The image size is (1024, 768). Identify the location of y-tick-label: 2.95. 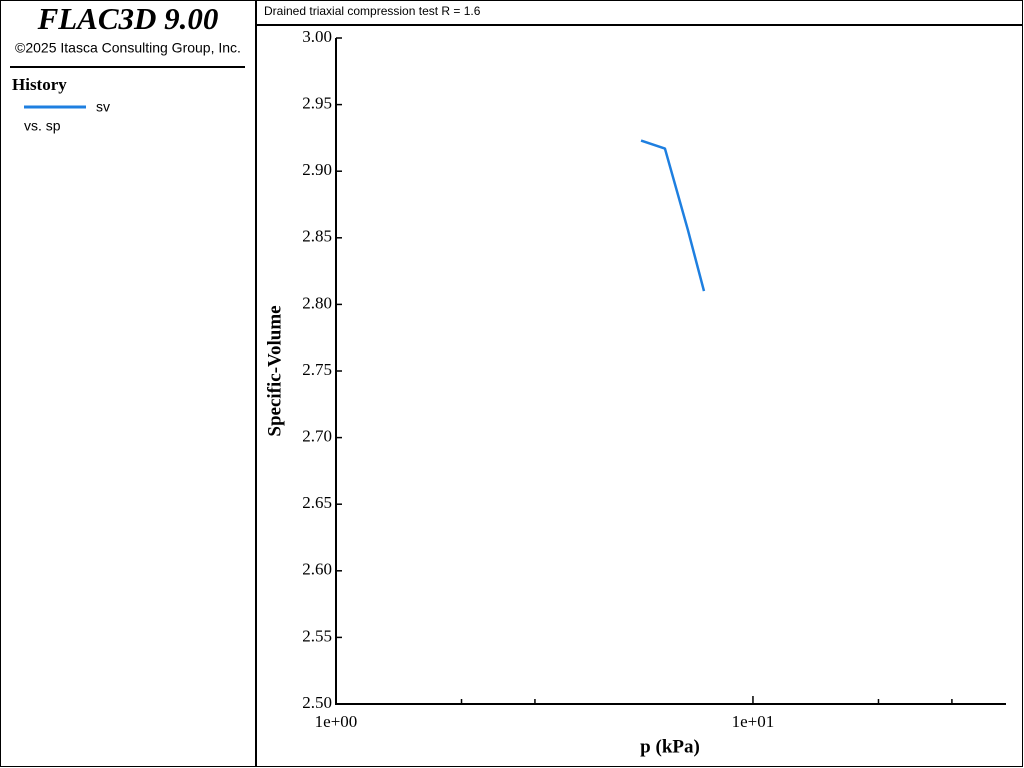
(317, 103).